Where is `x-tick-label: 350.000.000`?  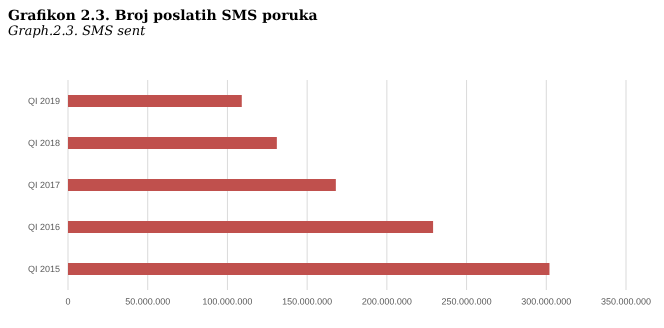
x-tick-label: 350.000.000 is located at coordinates (626, 301).